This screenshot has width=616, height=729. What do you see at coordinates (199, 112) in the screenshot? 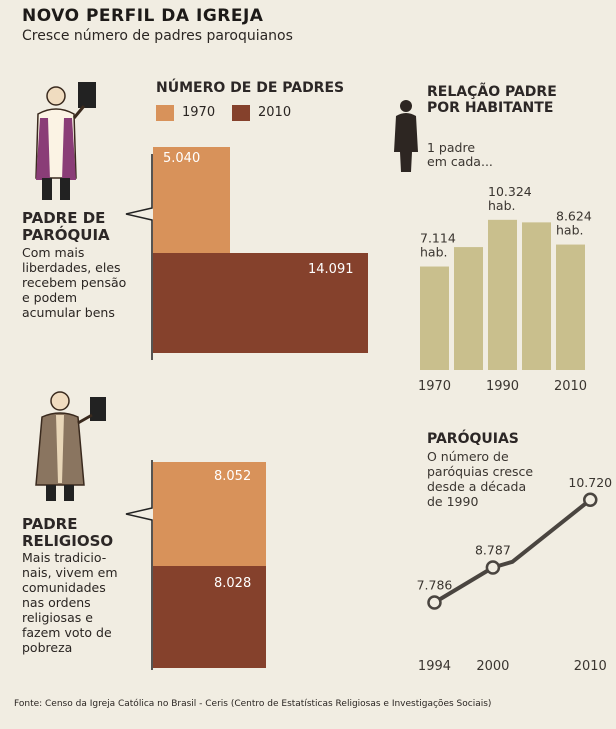
I see `legend-label-1970: 1970` at bounding box center [199, 112].